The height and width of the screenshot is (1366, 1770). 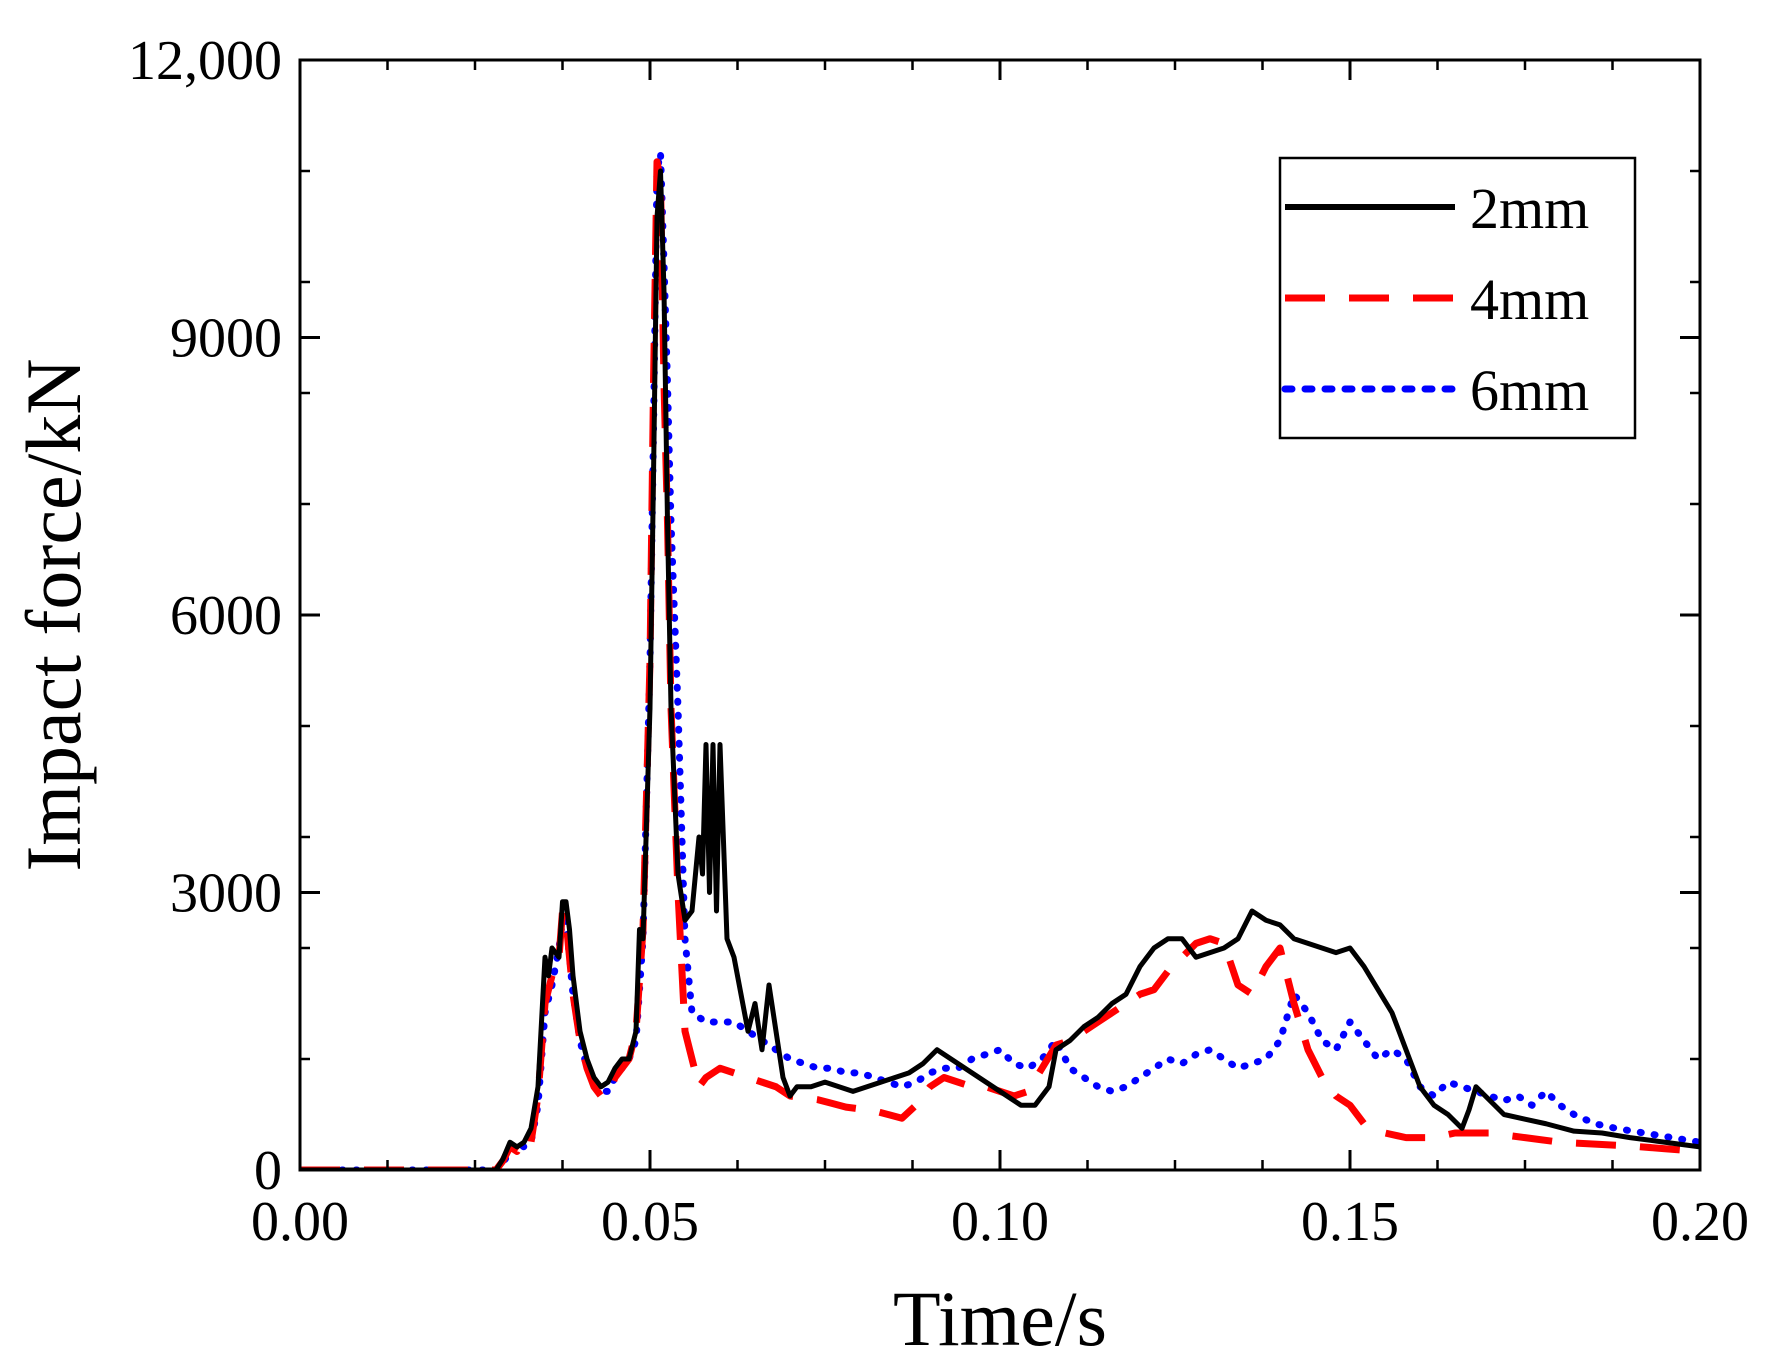 I want to click on y-tick-label: 12,000, so click(x=205, y=61).